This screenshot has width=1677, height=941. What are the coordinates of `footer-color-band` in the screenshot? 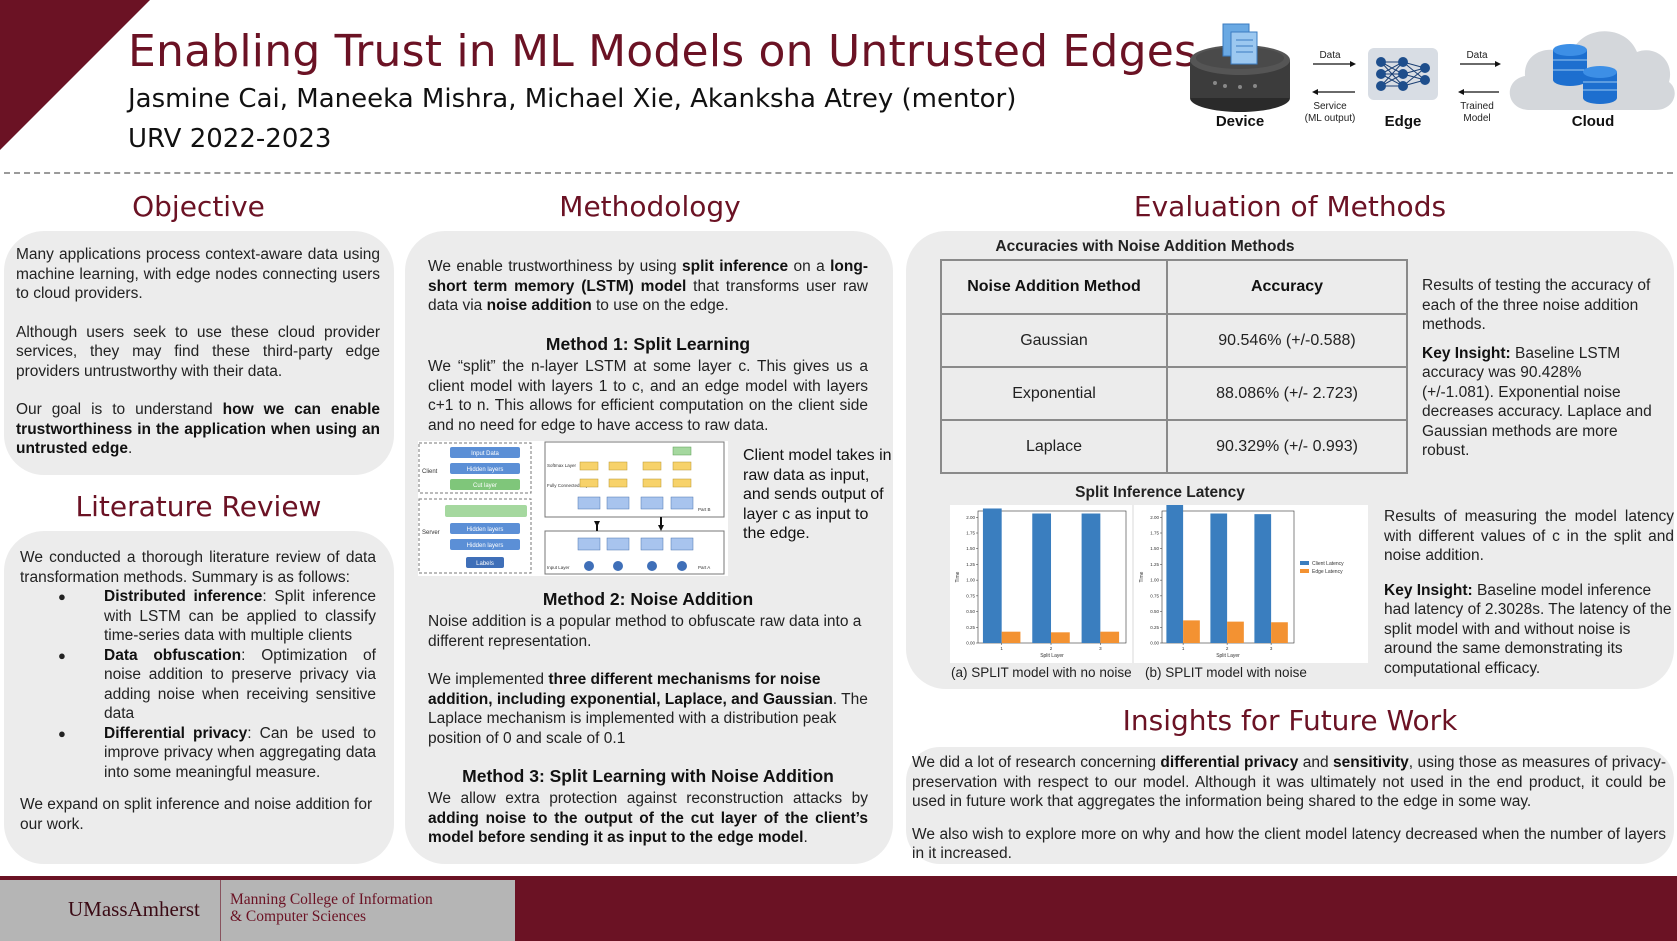 It's located at (1096, 908).